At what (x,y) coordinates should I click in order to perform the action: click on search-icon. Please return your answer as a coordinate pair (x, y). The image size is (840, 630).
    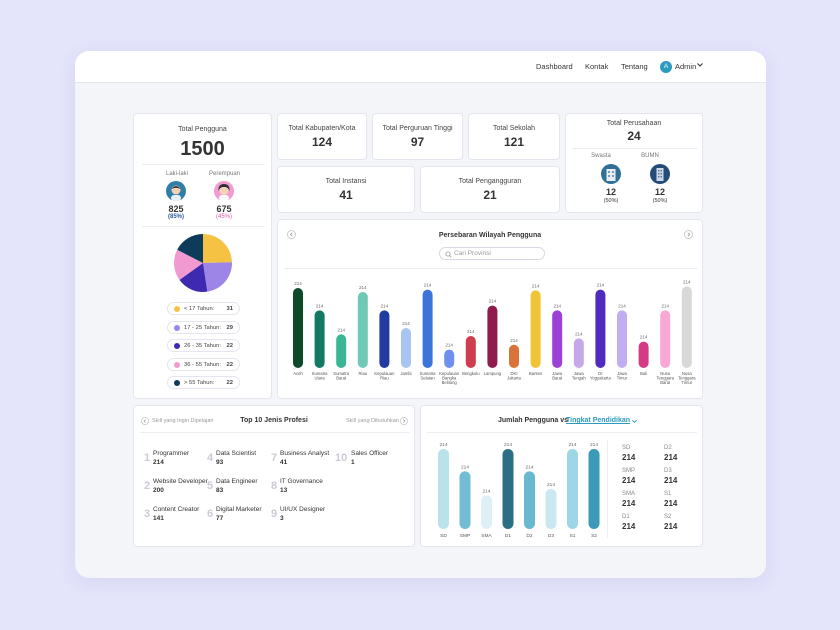
    Looking at the image, I should click on (448, 254).